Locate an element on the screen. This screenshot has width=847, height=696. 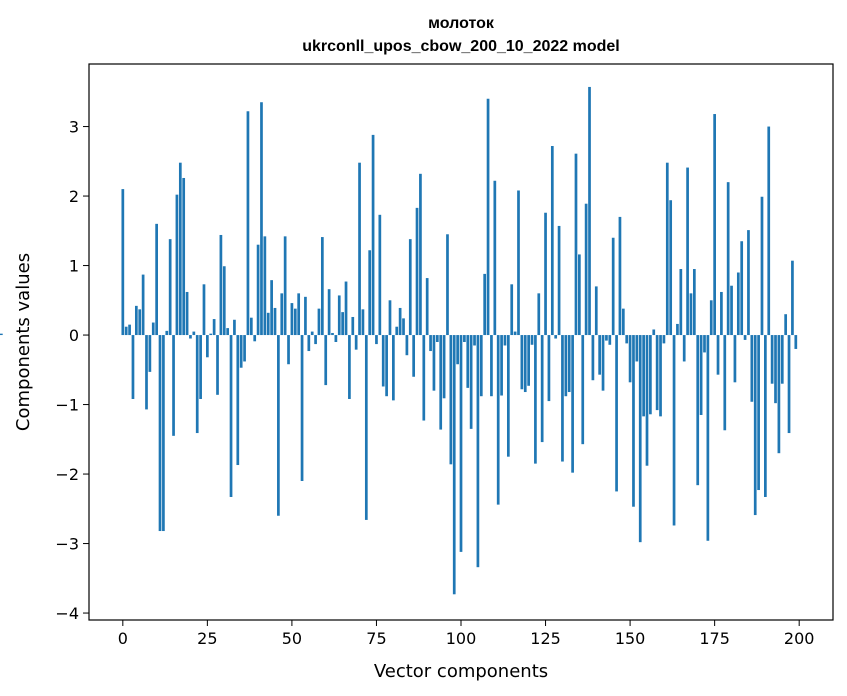
y-tick-label: 0 is located at coordinates (74, 335).